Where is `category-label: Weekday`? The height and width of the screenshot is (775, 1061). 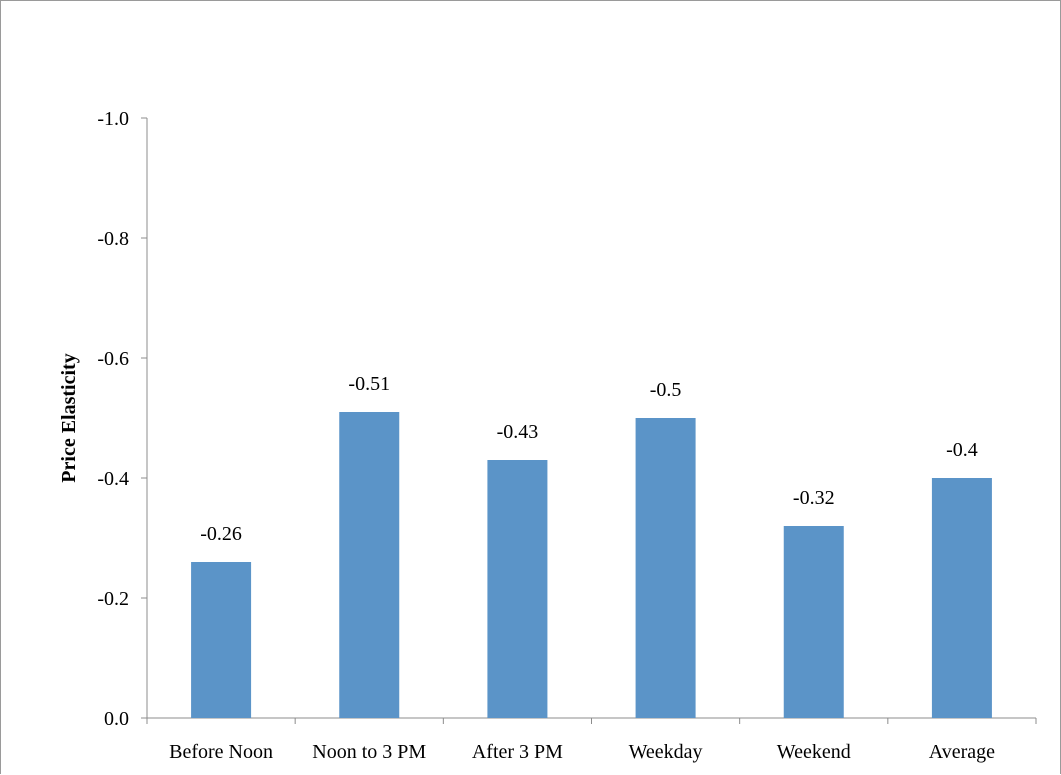
category-label: Weekday is located at coordinates (666, 752).